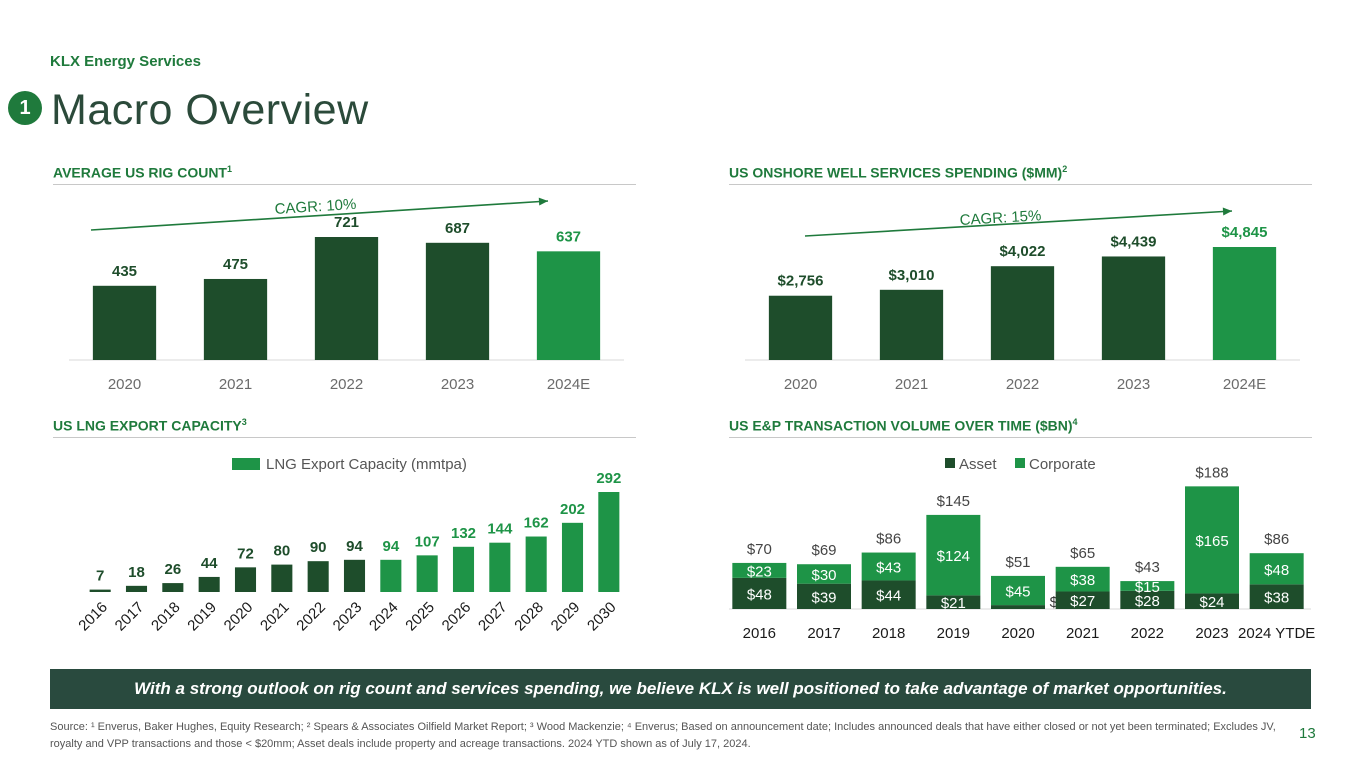  Describe the element at coordinates (130, 617) in the screenshot. I see `lng-tick-label: 2017` at that location.